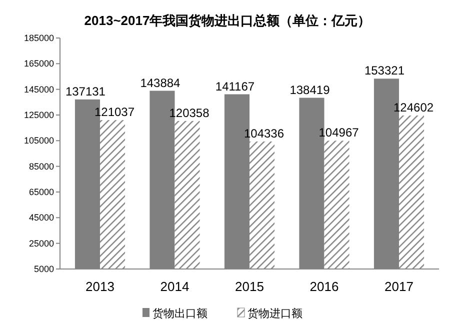 The width and height of the screenshot is (455, 335). I want to click on legend-label: 货物进口额, so click(275, 313).